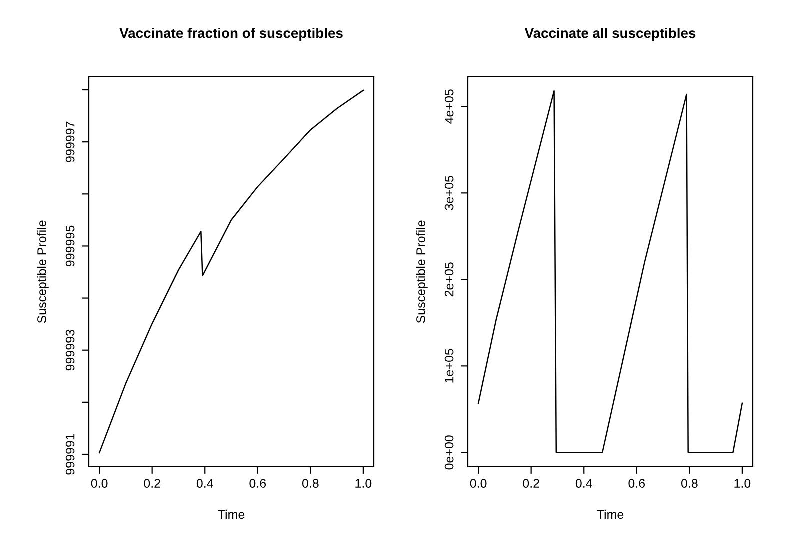  Describe the element at coordinates (449, 107) in the screenshot. I see `y-tick-label: 4e+05` at that location.